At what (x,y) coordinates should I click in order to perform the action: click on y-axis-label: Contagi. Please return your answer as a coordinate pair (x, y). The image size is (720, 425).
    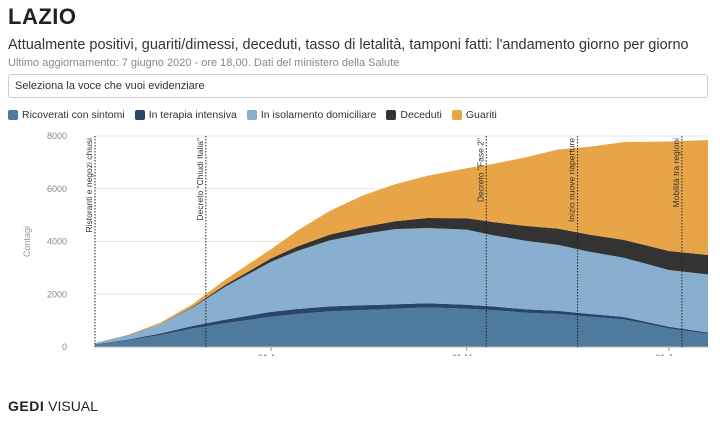
    Looking at the image, I should click on (27, 241).